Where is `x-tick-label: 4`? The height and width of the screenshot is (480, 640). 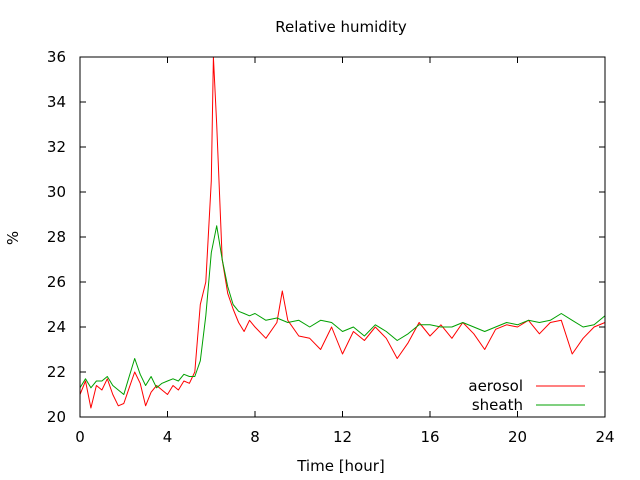 x-tick-label: 4 is located at coordinates (168, 437).